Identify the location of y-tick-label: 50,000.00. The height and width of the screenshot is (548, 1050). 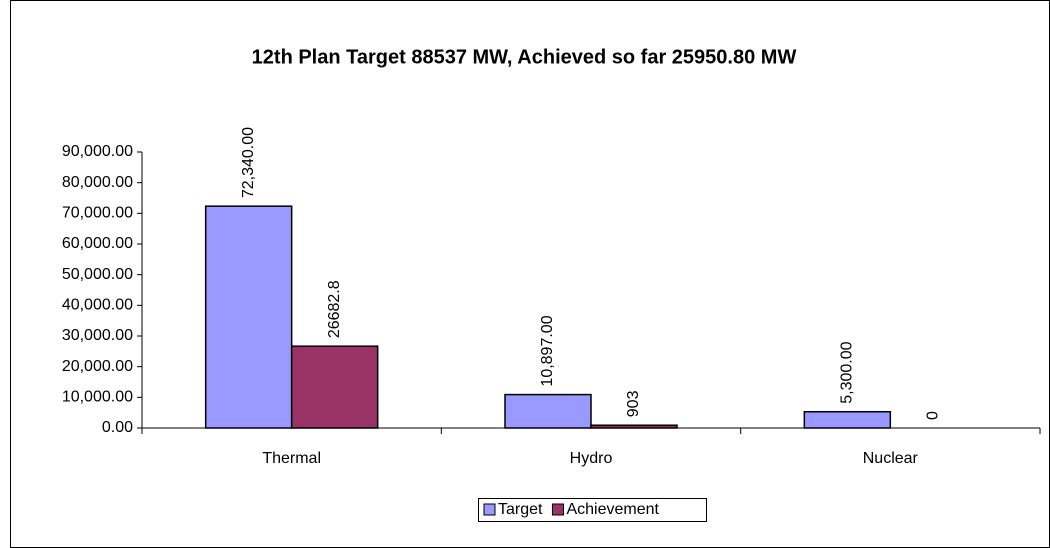
(97, 274).